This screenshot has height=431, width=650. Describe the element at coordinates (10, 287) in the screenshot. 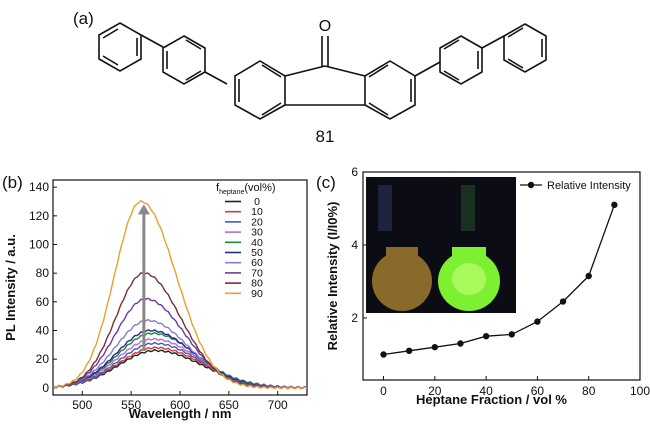

I see `y-axis-label-b: PL Intensity / a.u.` at that location.